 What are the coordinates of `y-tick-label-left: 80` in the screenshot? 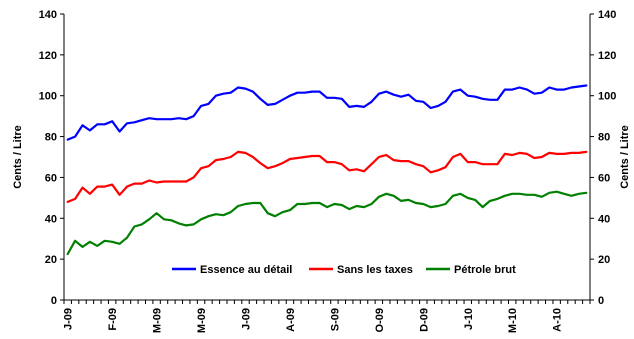 It's located at (51, 138).